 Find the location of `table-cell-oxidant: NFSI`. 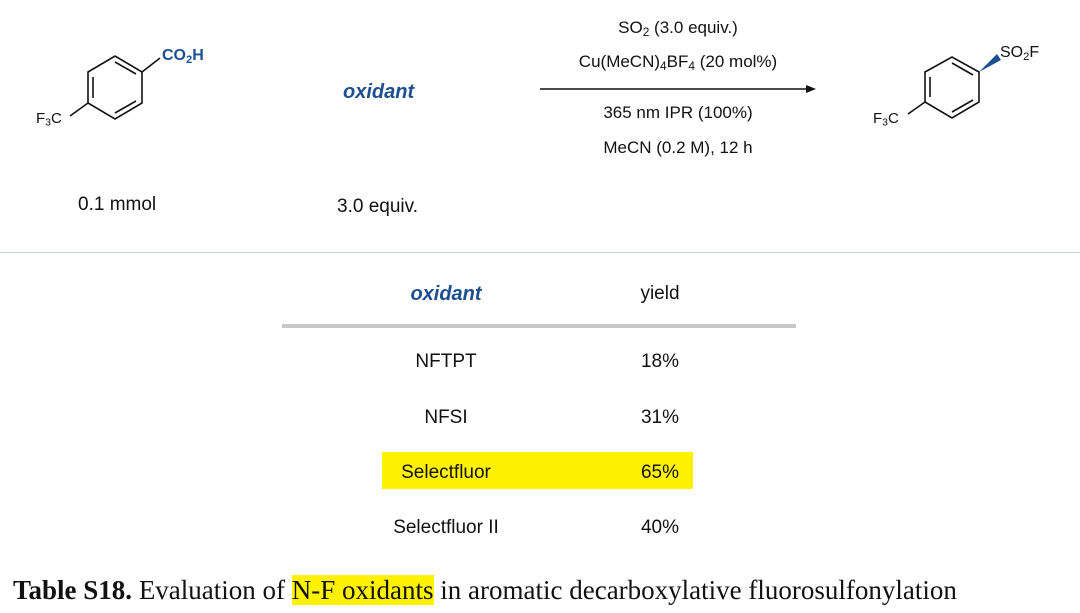

table-cell-oxidant: NFSI is located at coordinates (446, 417).